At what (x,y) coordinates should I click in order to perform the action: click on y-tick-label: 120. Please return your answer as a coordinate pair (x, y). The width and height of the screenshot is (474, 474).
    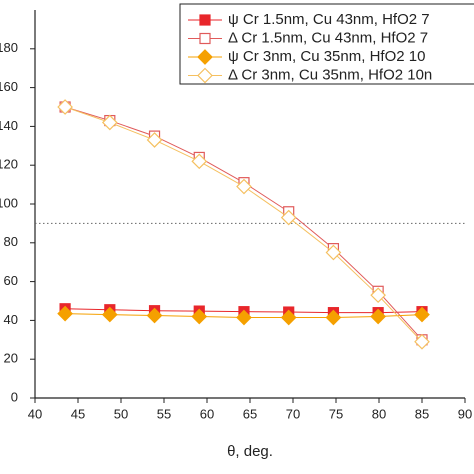
    Looking at the image, I should click on (9, 164).